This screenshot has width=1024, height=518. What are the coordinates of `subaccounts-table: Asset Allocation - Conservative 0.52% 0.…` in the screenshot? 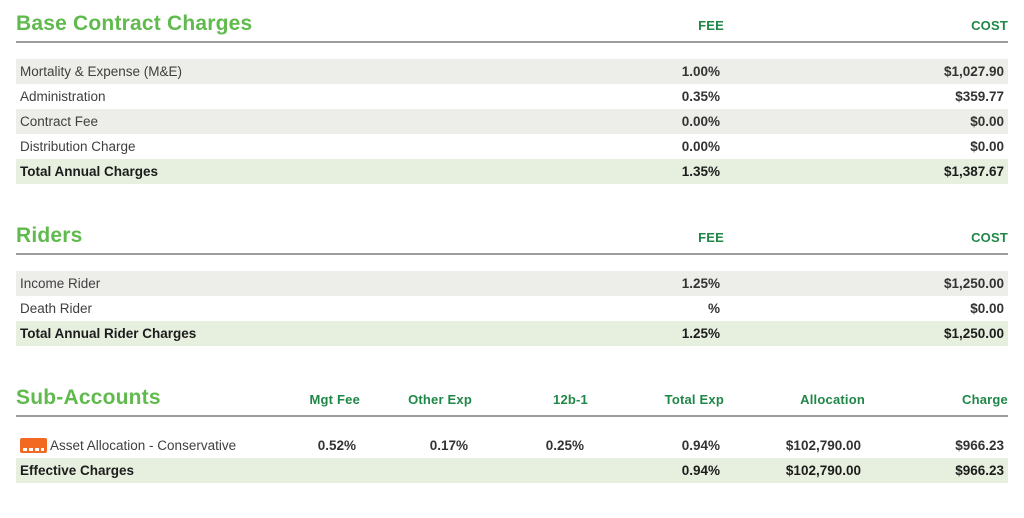 It's located at (512, 458).